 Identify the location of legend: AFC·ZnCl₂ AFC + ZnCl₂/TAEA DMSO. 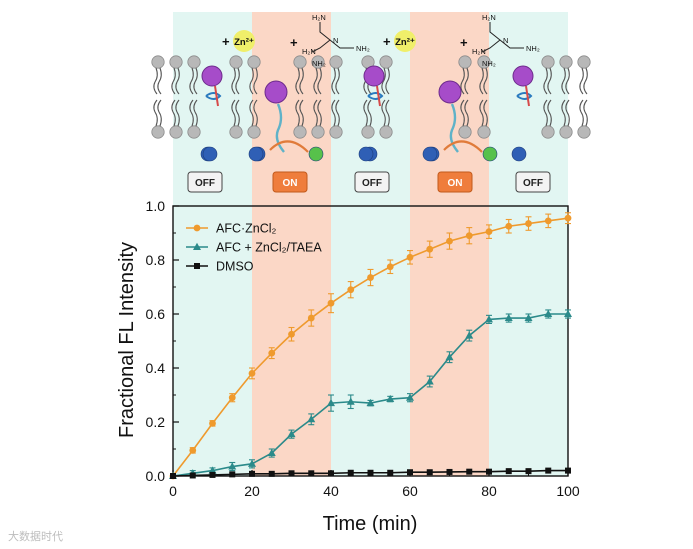
(254, 248).